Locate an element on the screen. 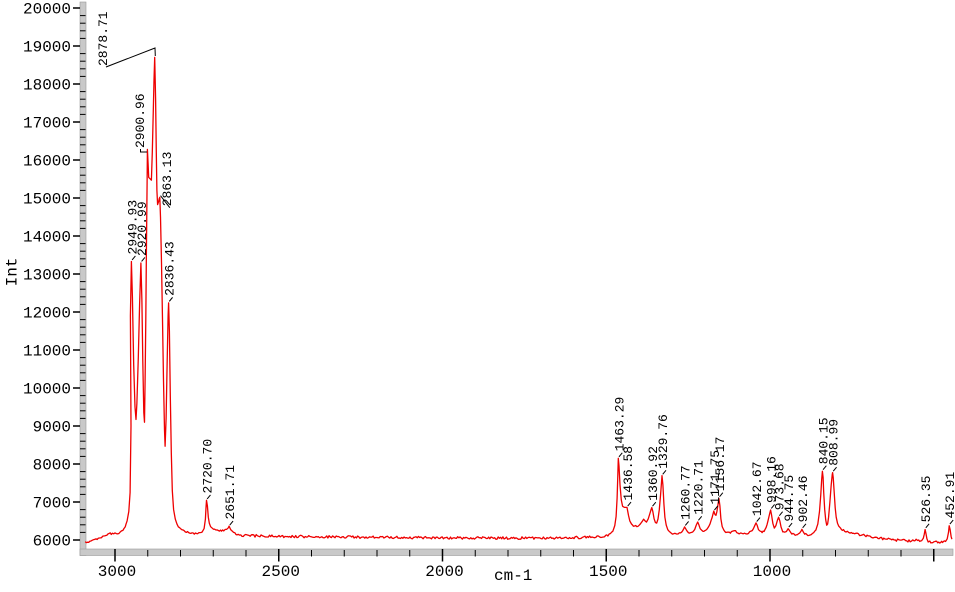 The width and height of the screenshot is (955, 592). peak-label: 1156.17 is located at coordinates (720, 464).